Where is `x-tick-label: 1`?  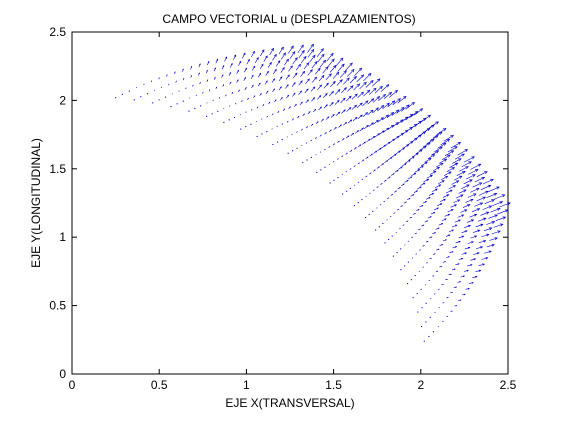
x-tick-label: 1 is located at coordinates (246, 385).